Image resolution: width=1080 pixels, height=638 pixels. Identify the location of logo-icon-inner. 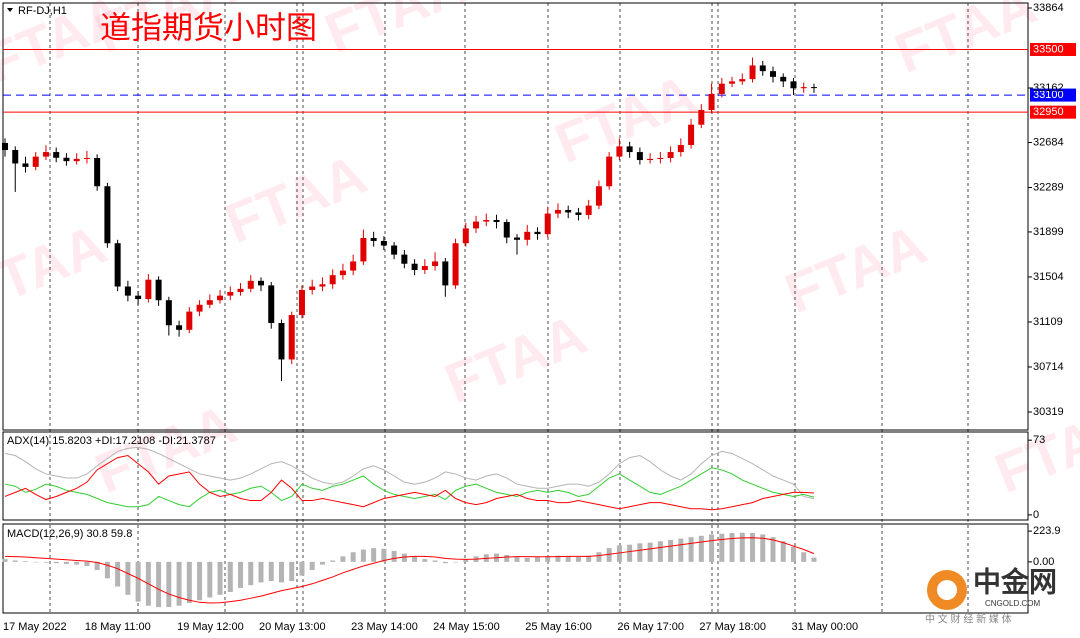
(947, 590).